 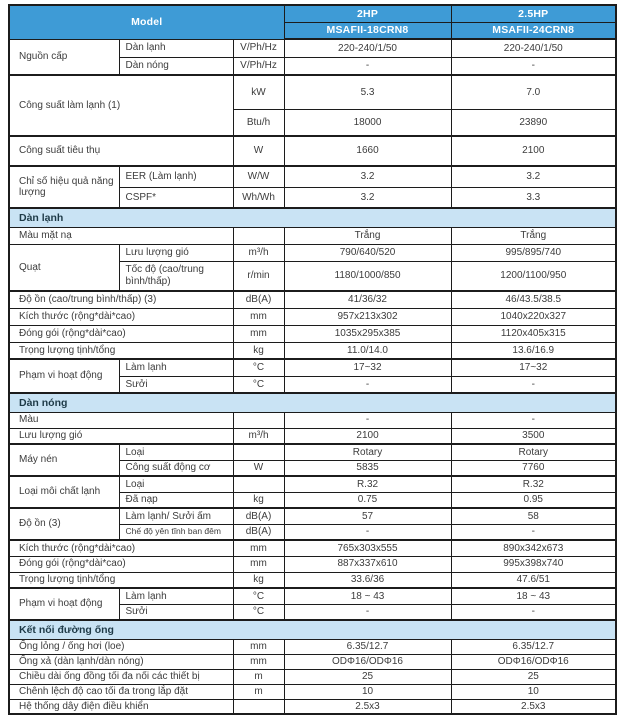 What do you see at coordinates (121, 691) in the screenshot?
I see `row-label: Chênh lệch độ cao tối đa trong lắp đặt` at bounding box center [121, 691].